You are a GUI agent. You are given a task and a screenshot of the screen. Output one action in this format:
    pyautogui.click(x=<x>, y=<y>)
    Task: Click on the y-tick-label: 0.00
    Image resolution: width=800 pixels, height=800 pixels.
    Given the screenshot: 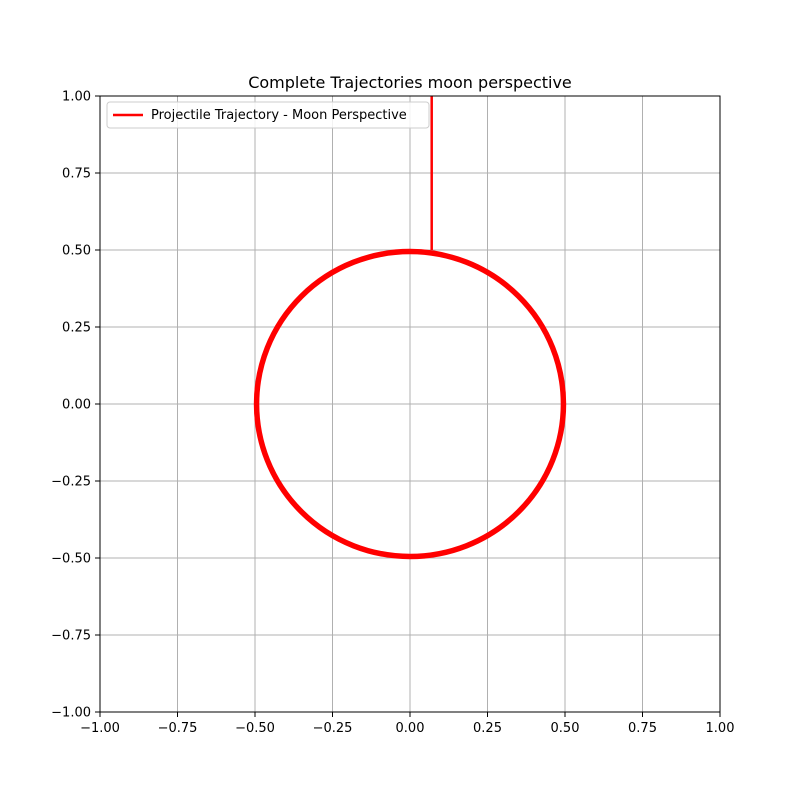 What is the action you would take?
    pyautogui.click(x=76, y=405)
    